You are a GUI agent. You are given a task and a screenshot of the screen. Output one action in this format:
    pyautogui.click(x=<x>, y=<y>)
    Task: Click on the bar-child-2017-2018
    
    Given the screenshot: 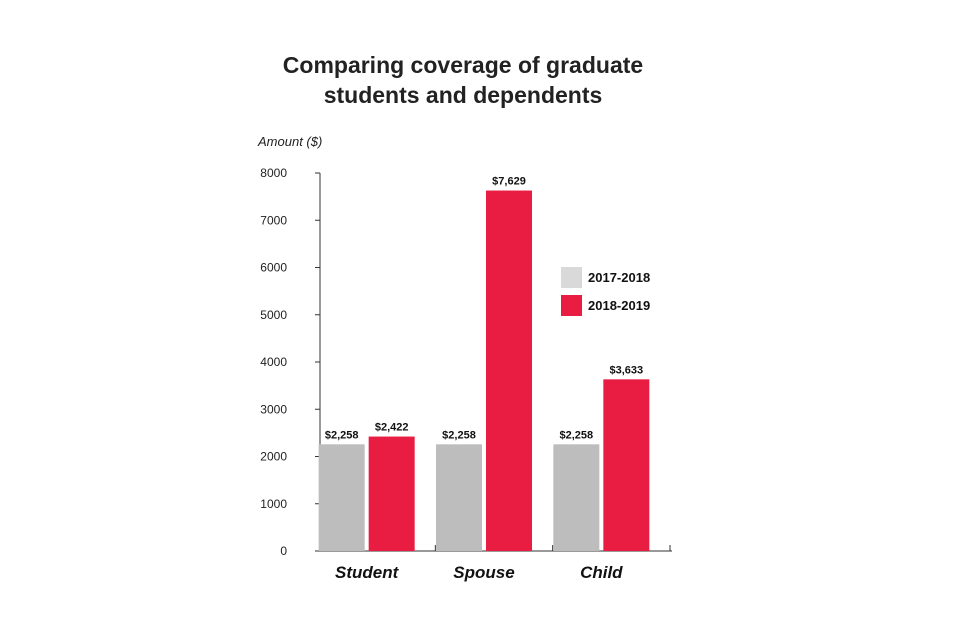 What is the action you would take?
    pyautogui.click(x=576, y=497)
    